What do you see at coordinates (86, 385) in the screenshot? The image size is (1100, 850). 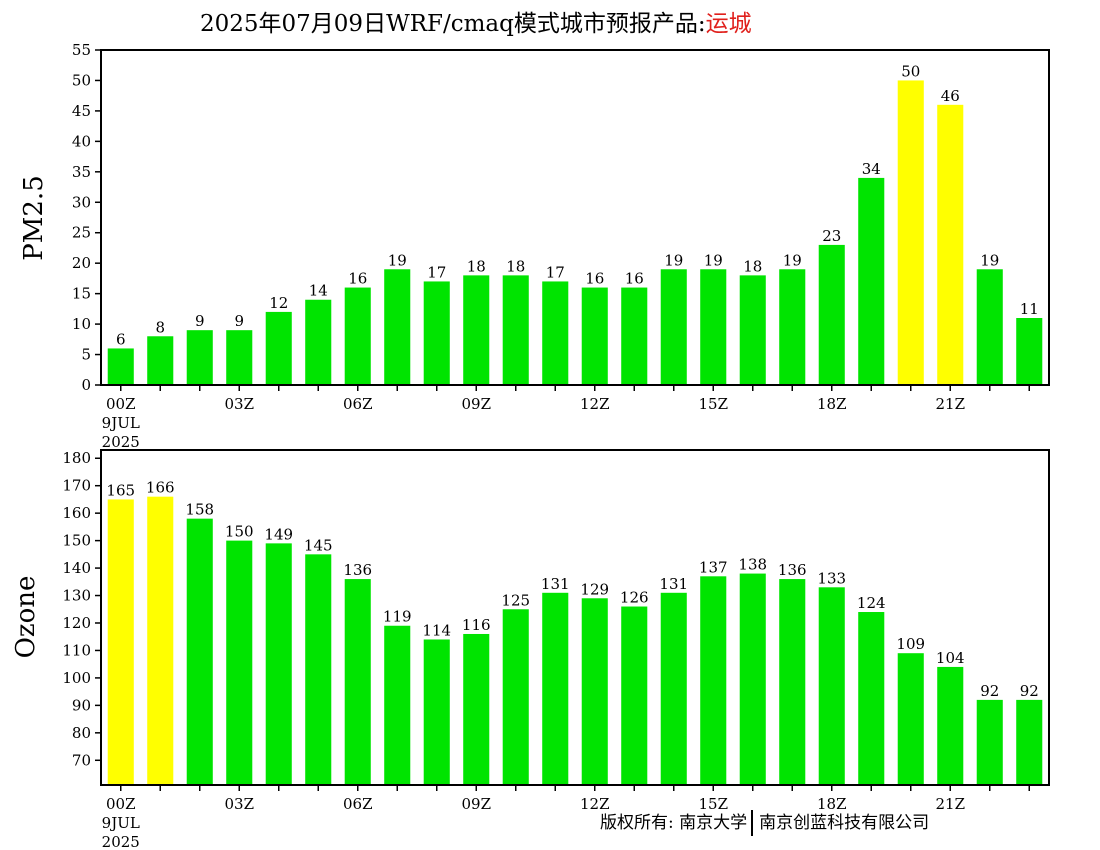 I see `y-tick-label: 0` at bounding box center [86, 385].